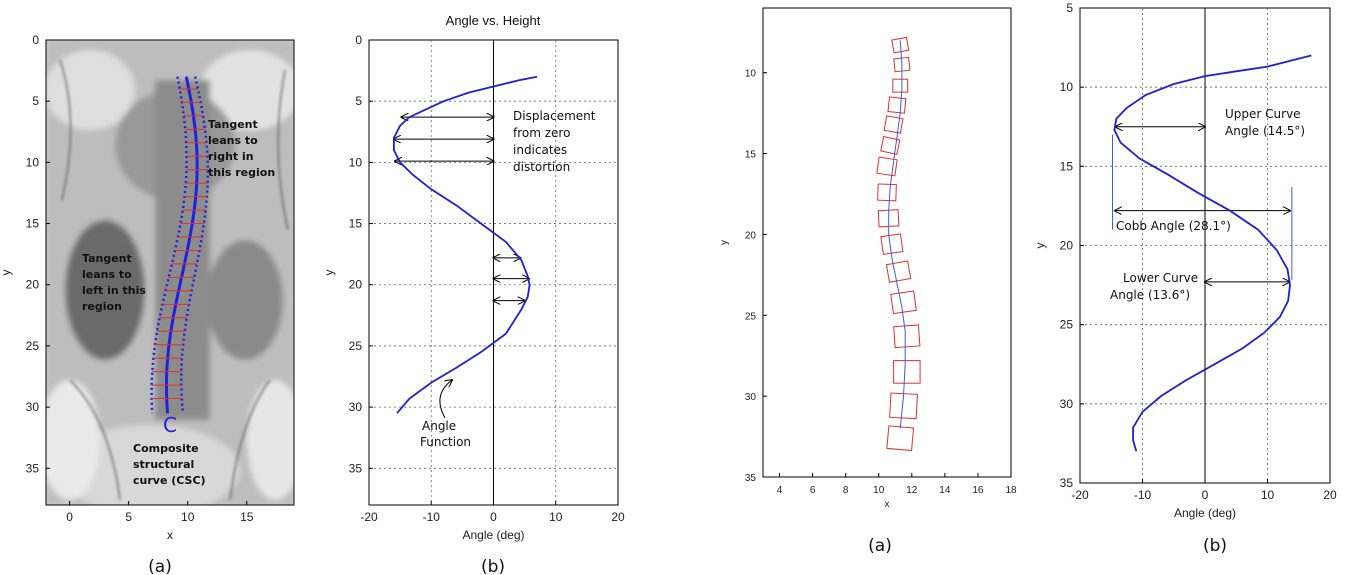 The image size is (1345, 575). I want to click on annotation-right-line-3: right in, so click(231, 156).